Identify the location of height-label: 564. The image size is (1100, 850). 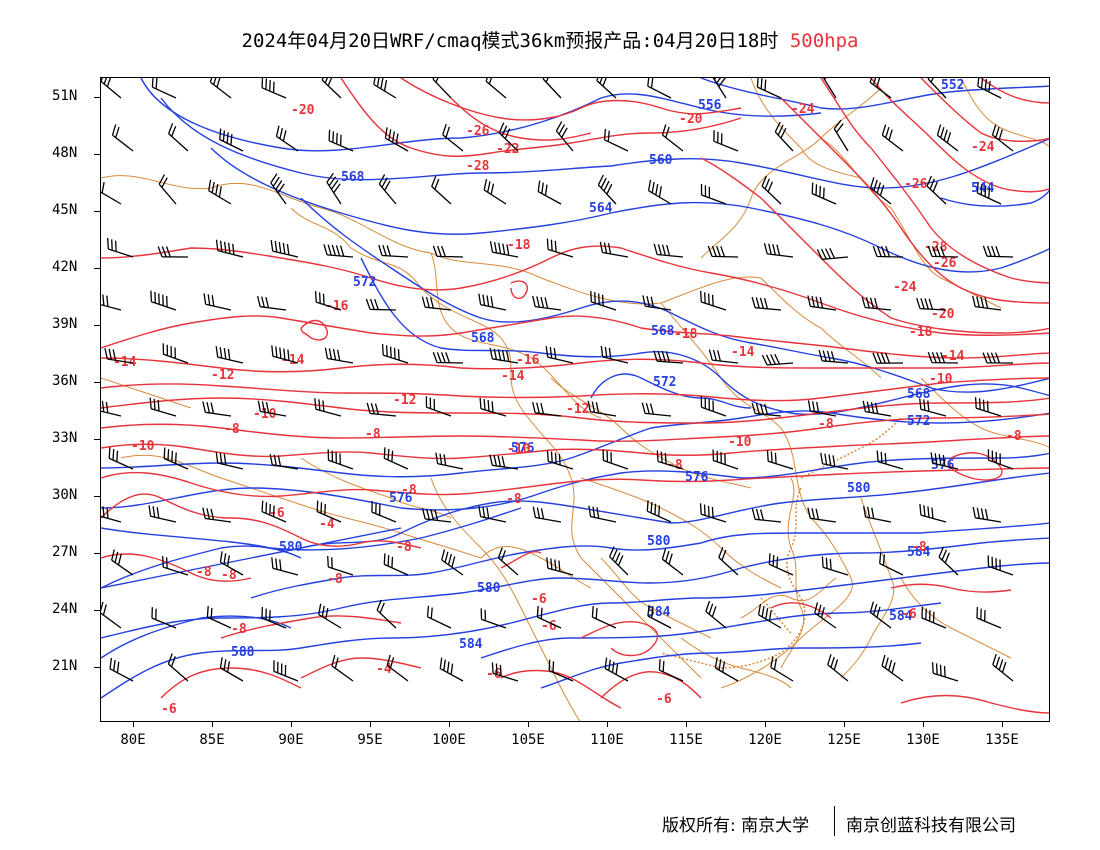
(601, 208).